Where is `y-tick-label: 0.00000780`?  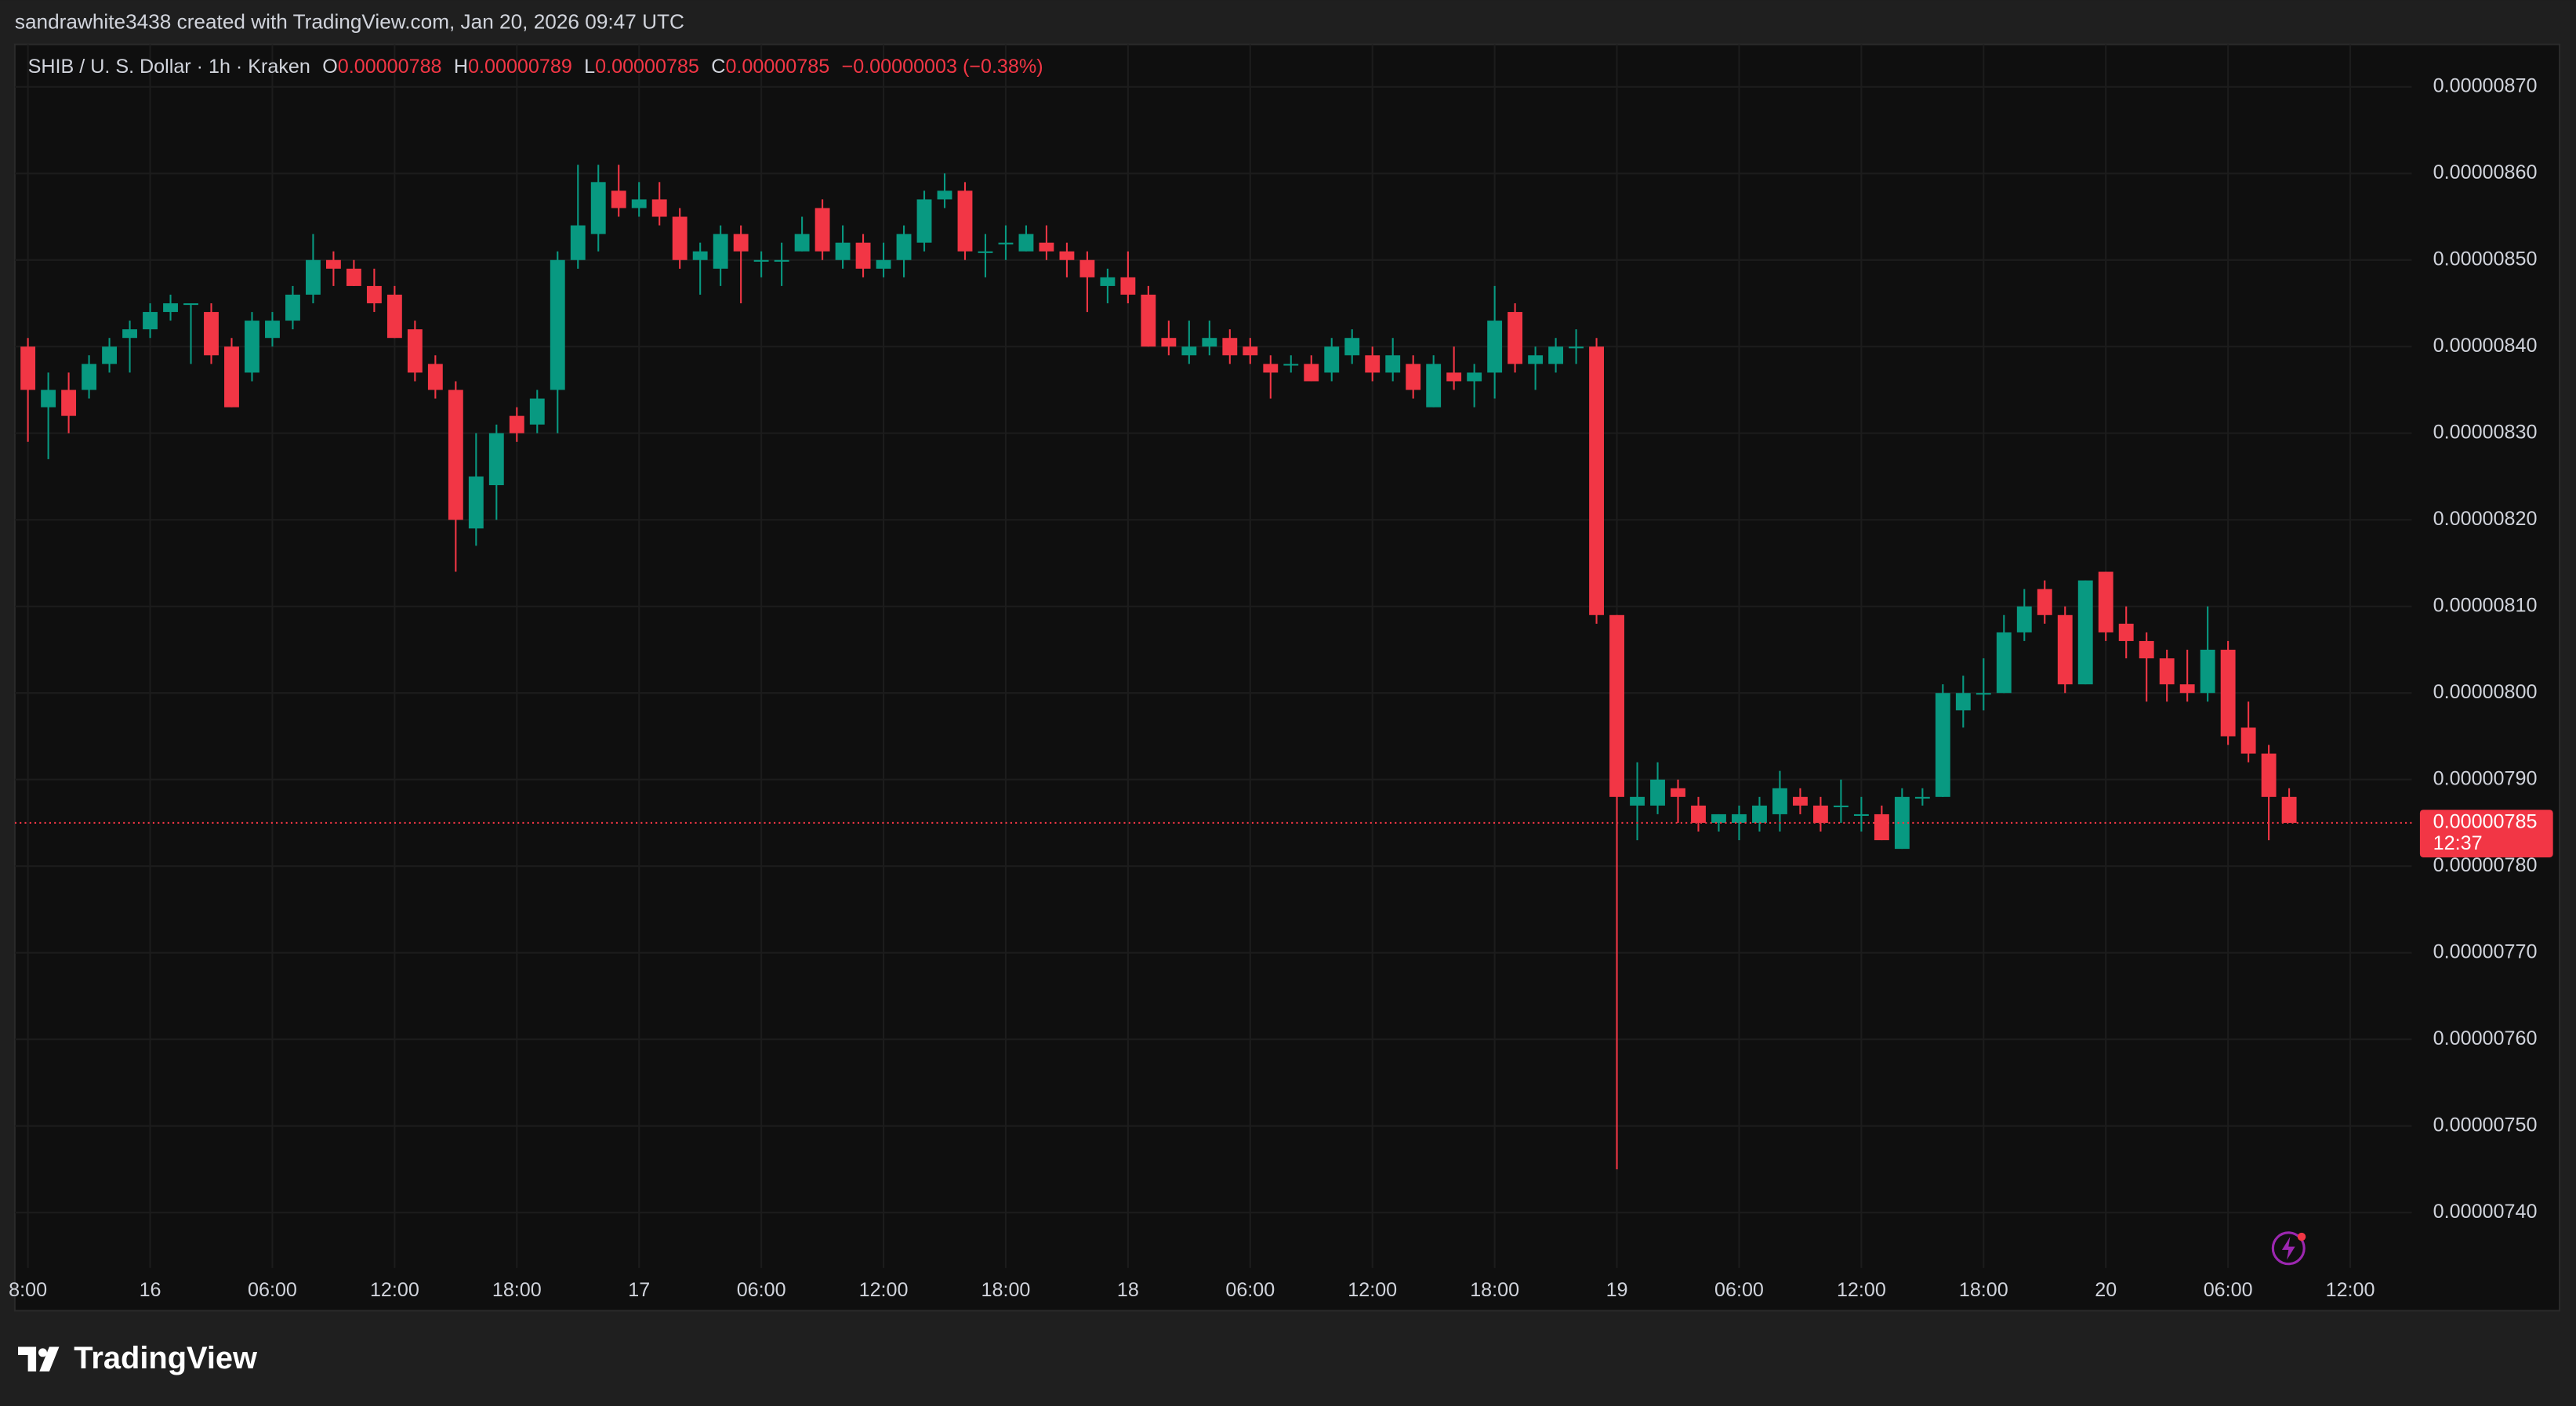 y-tick-label: 0.00000780 is located at coordinates (2486, 865).